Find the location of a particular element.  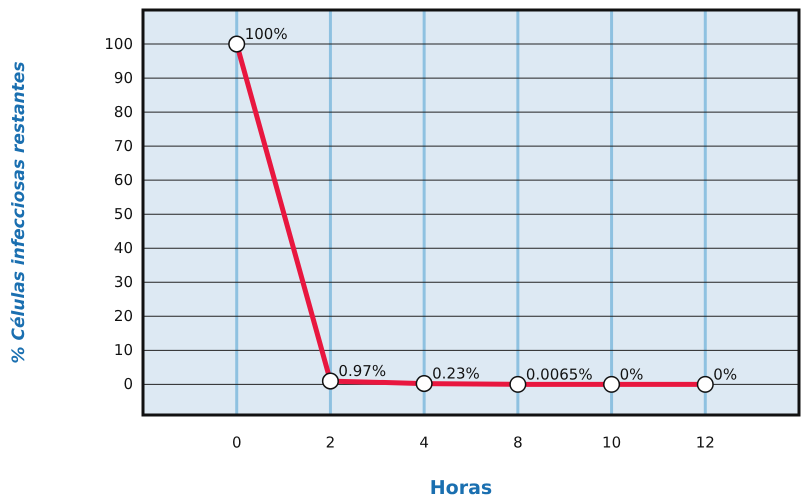

data-label: 0.97% is located at coordinates (362, 371).